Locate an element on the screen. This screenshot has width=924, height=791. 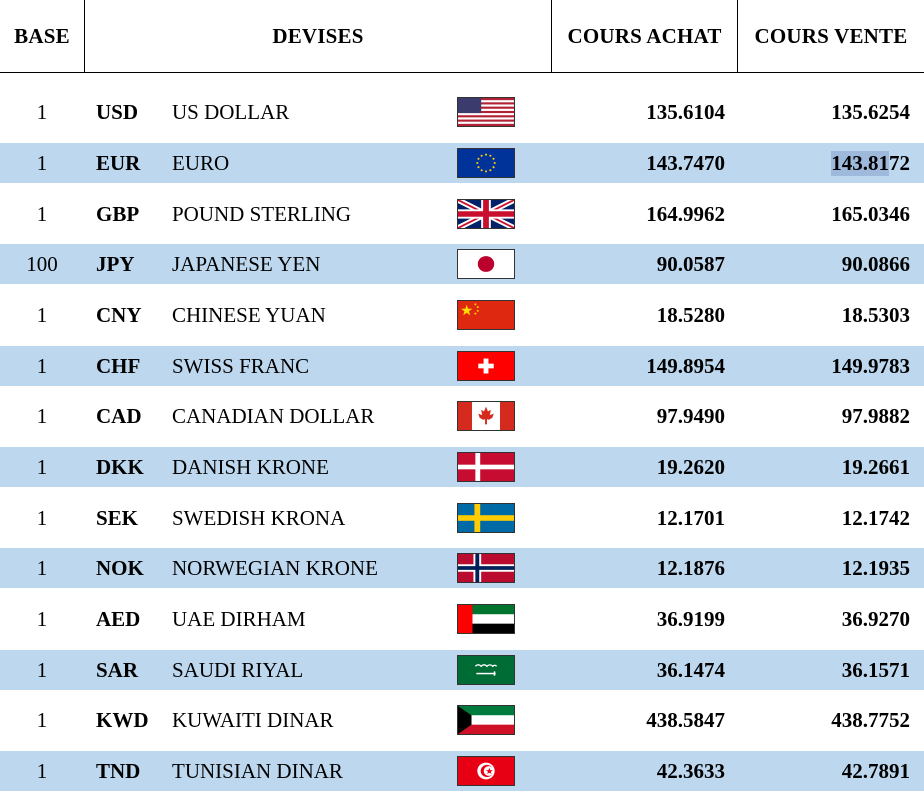
buy-rate: 143.7470 is located at coordinates (685, 162).